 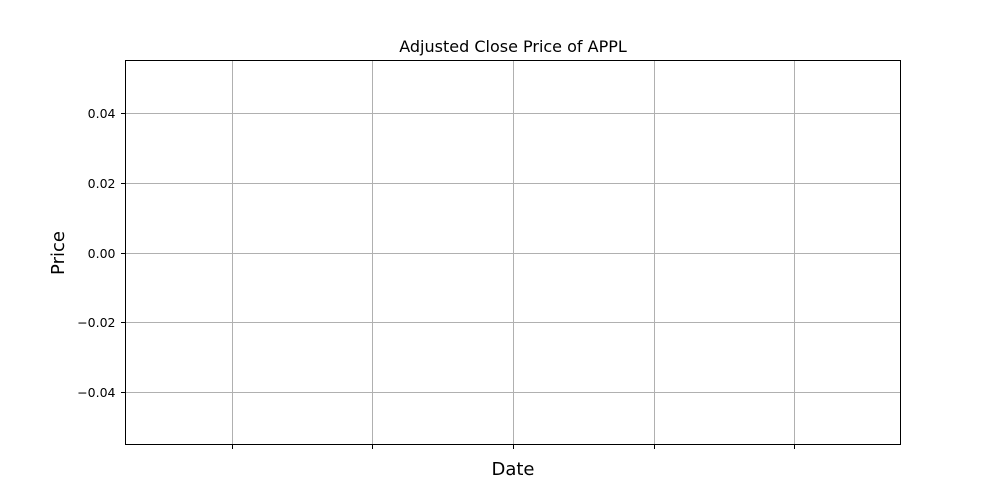 What do you see at coordinates (96, 322) in the screenshot?
I see `y-tick-label: −0.02` at bounding box center [96, 322].